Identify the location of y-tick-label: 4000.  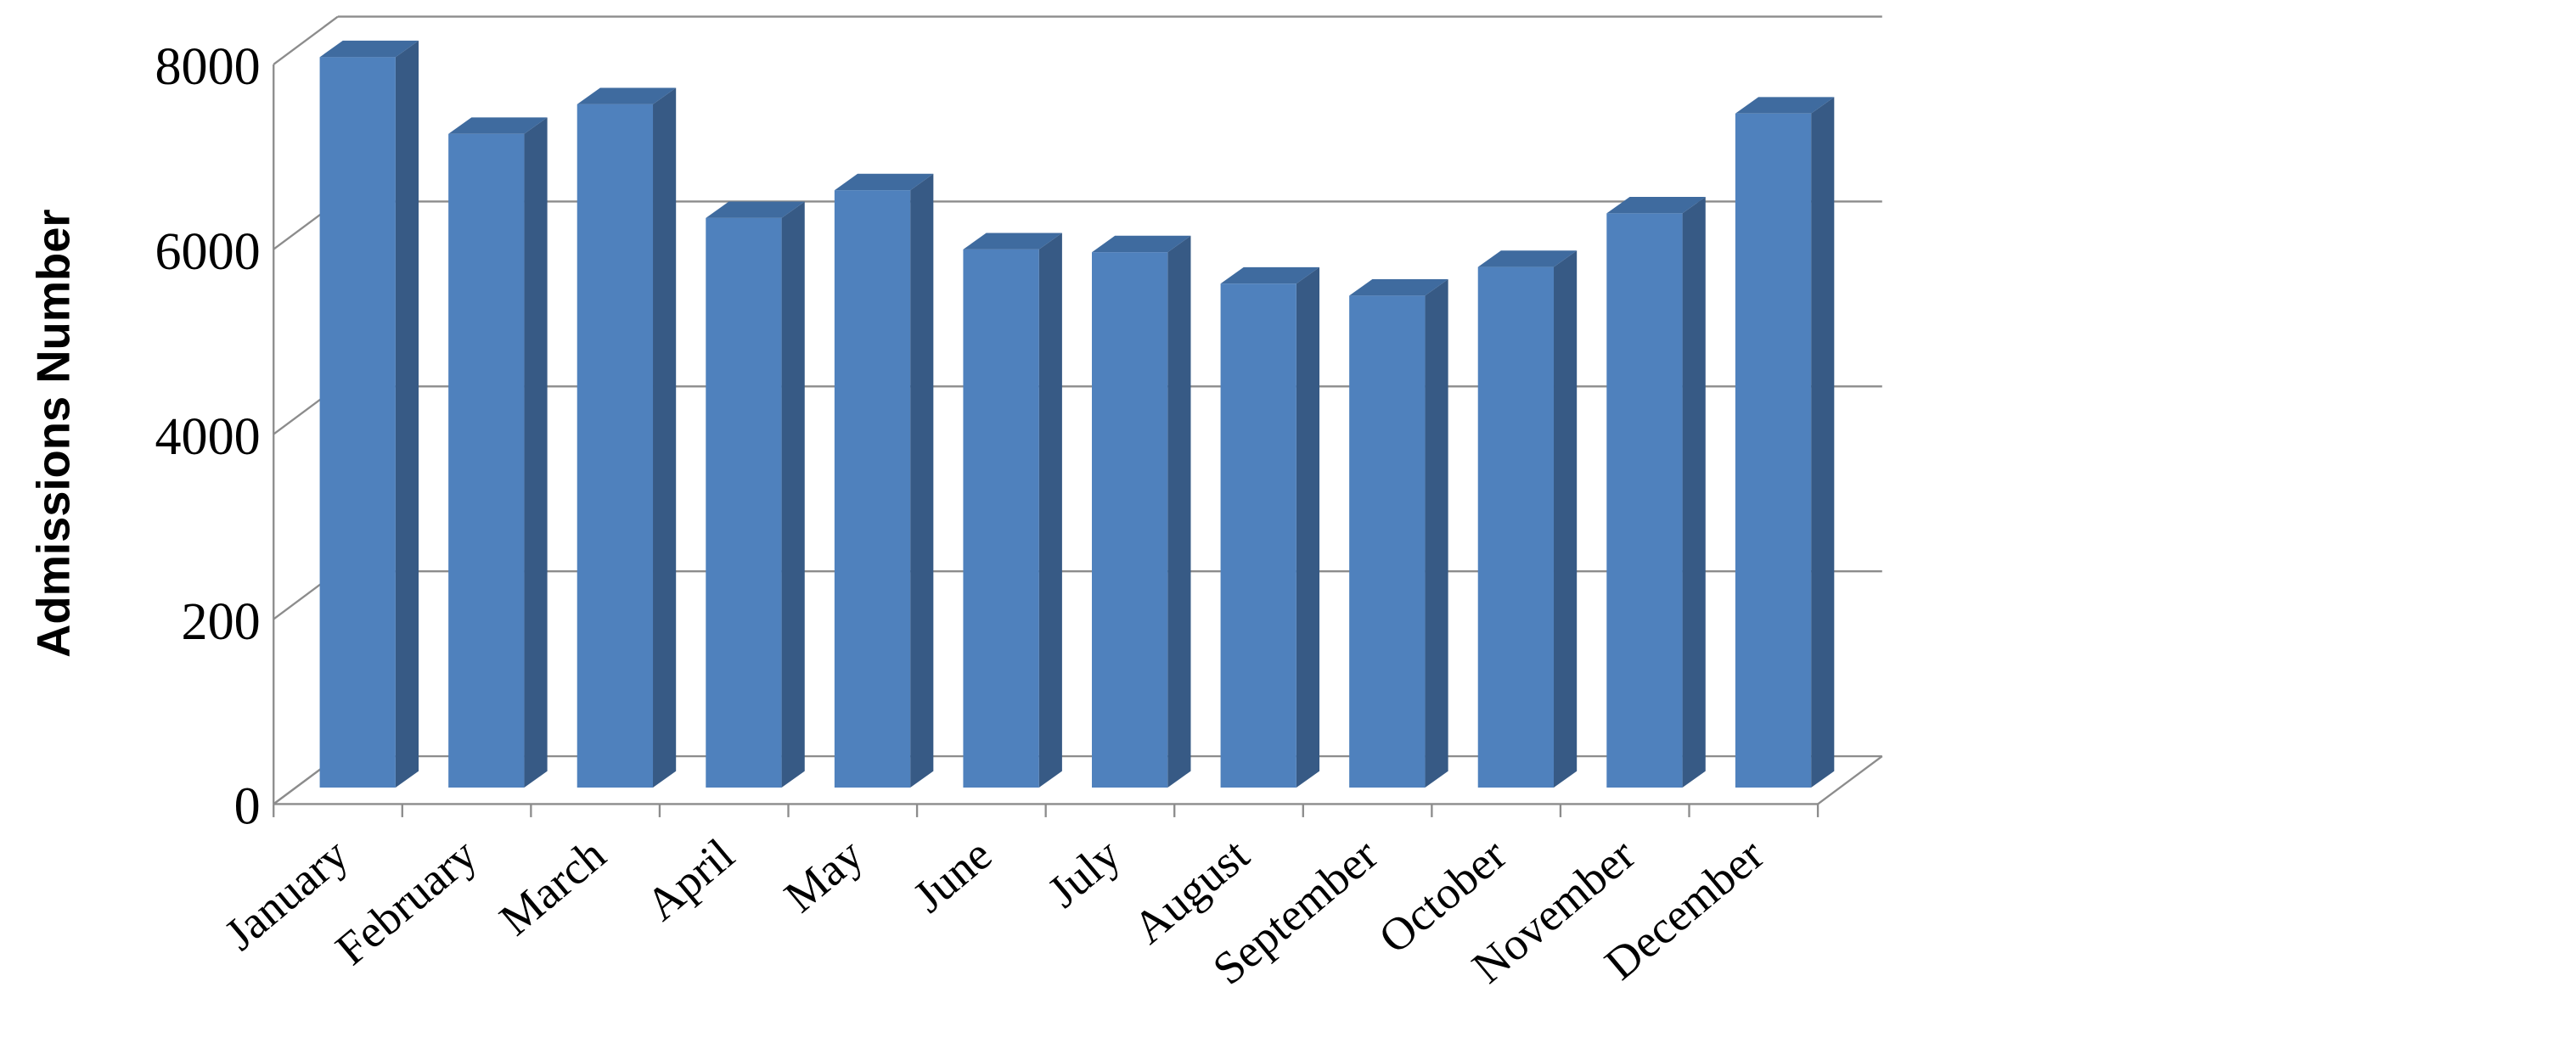
(207, 437).